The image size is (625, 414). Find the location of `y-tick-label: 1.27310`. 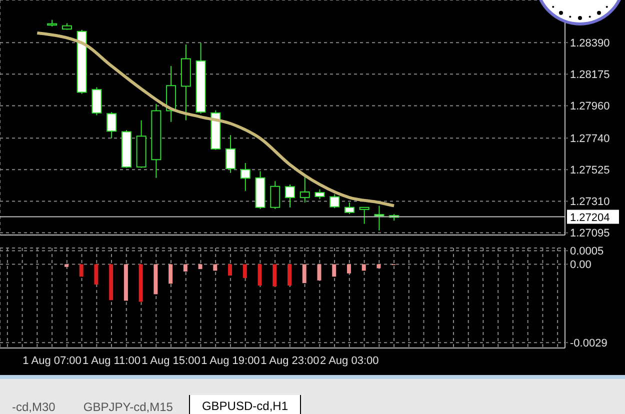

y-tick-label: 1.27310 is located at coordinates (590, 202).